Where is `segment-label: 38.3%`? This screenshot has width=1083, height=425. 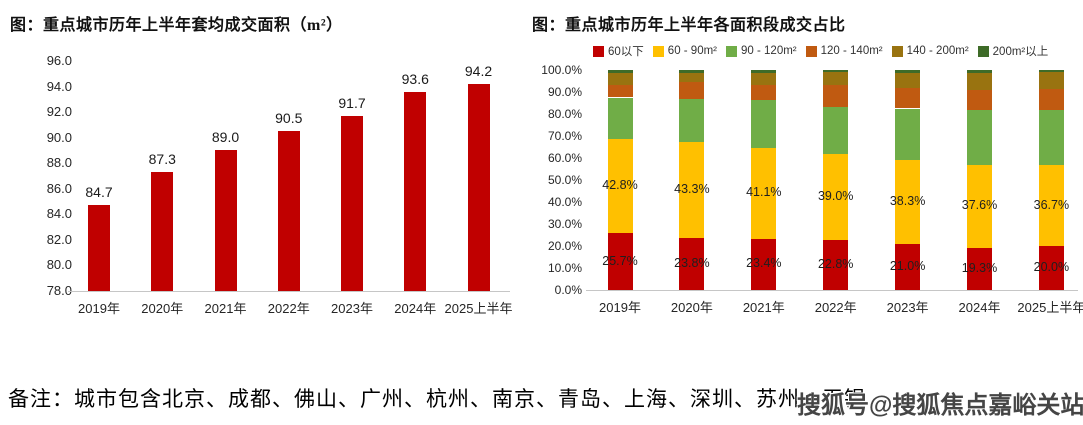 segment-label: 38.3% is located at coordinates (907, 200).